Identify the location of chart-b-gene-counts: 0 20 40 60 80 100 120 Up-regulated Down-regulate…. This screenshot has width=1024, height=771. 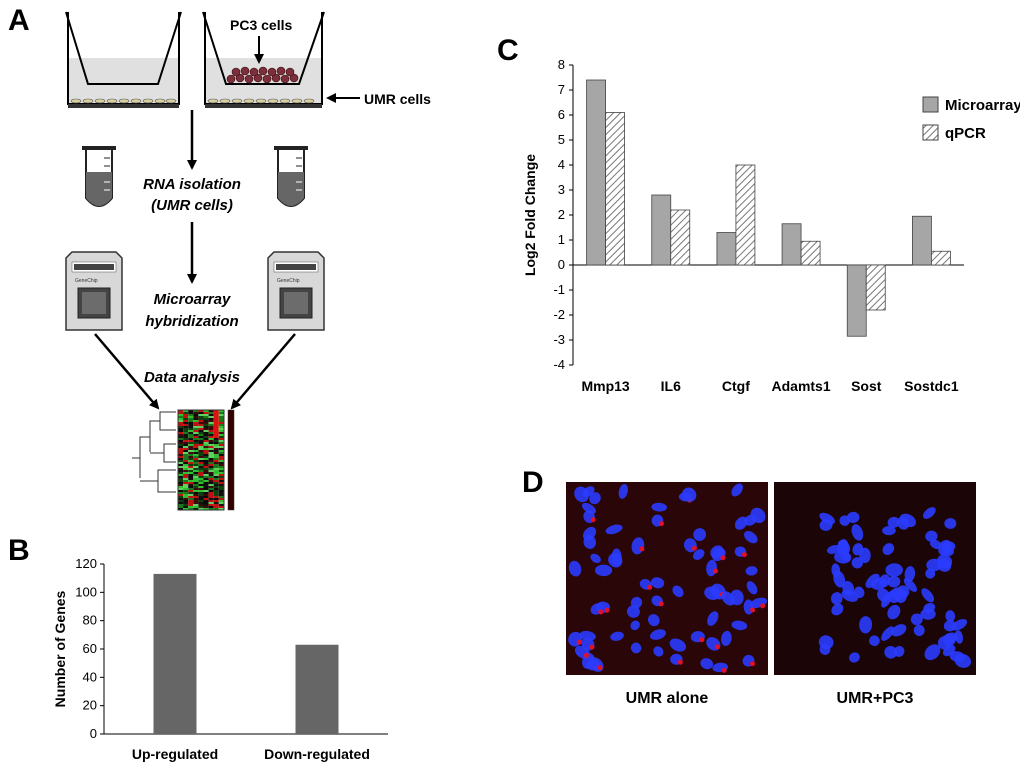
(220, 659).